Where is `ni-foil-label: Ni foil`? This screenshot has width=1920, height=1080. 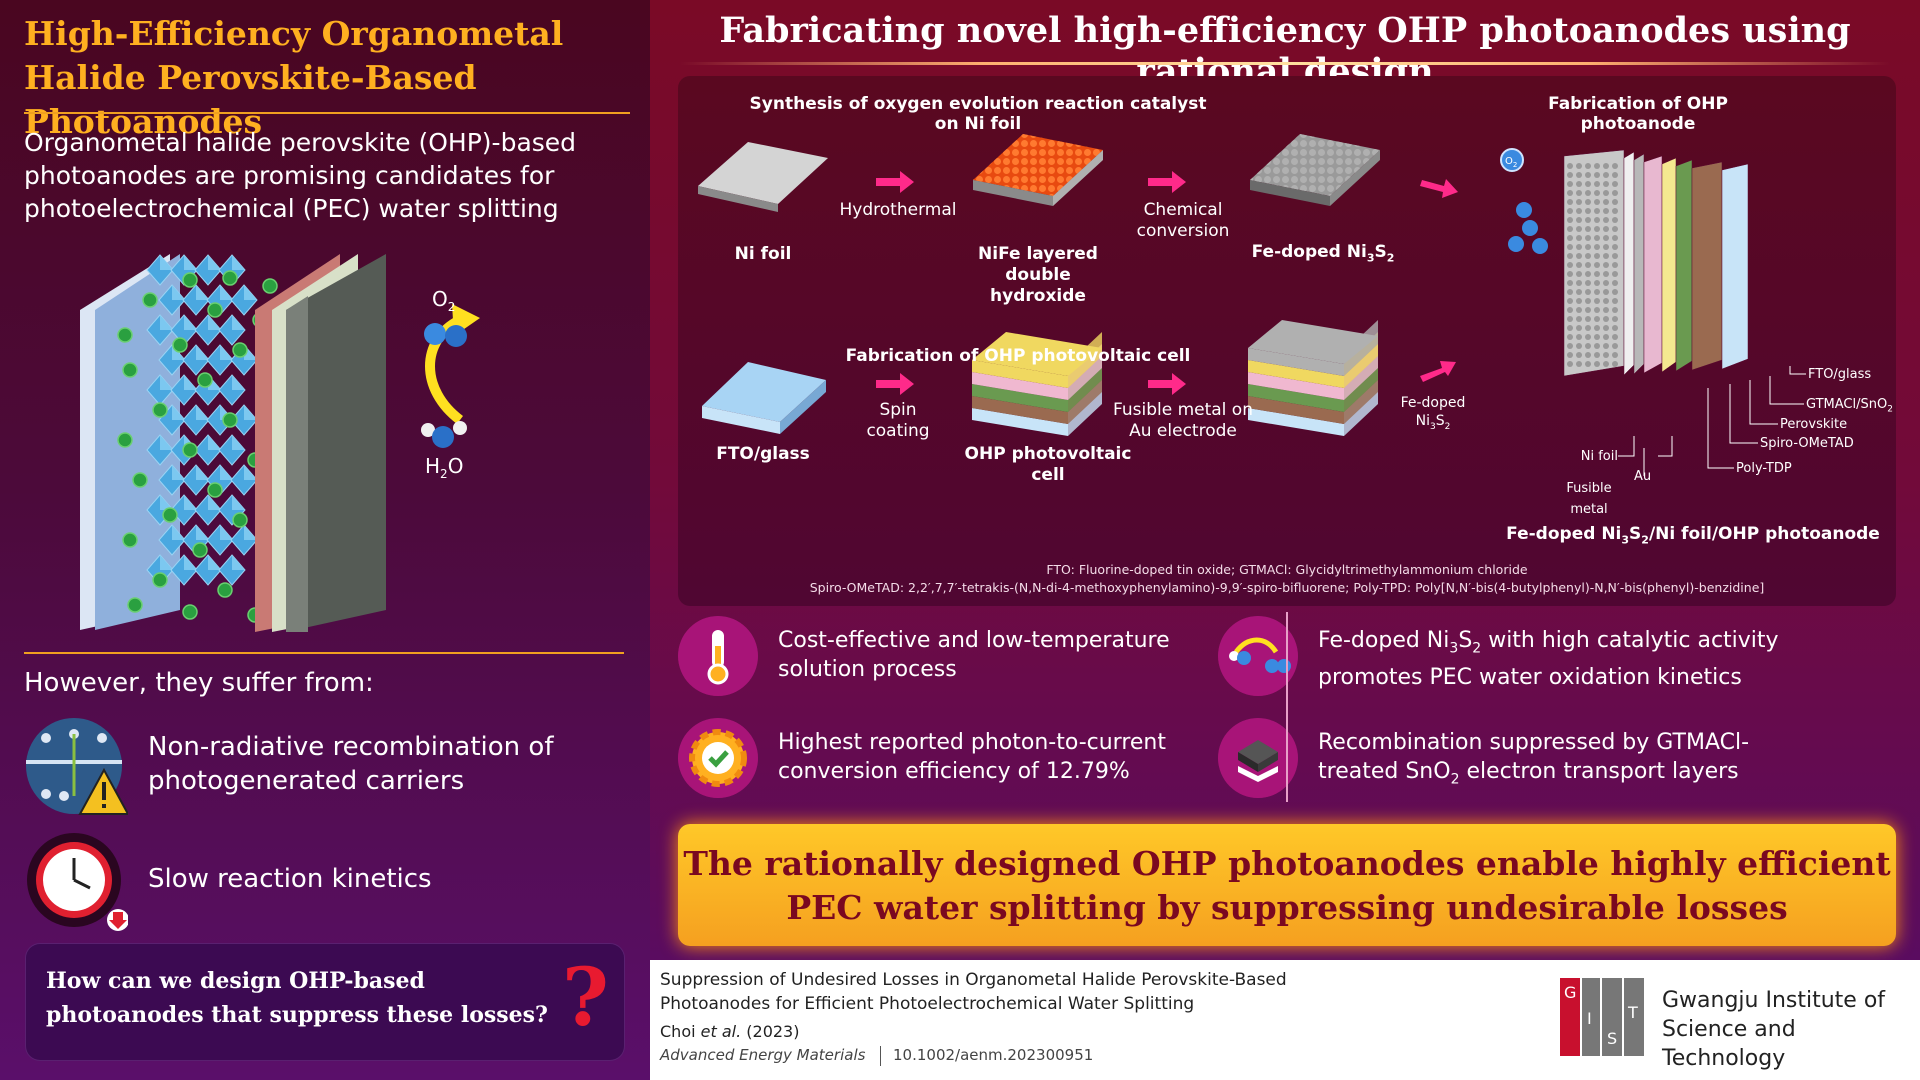
ni-foil-label: Ni foil is located at coordinates (763, 254).